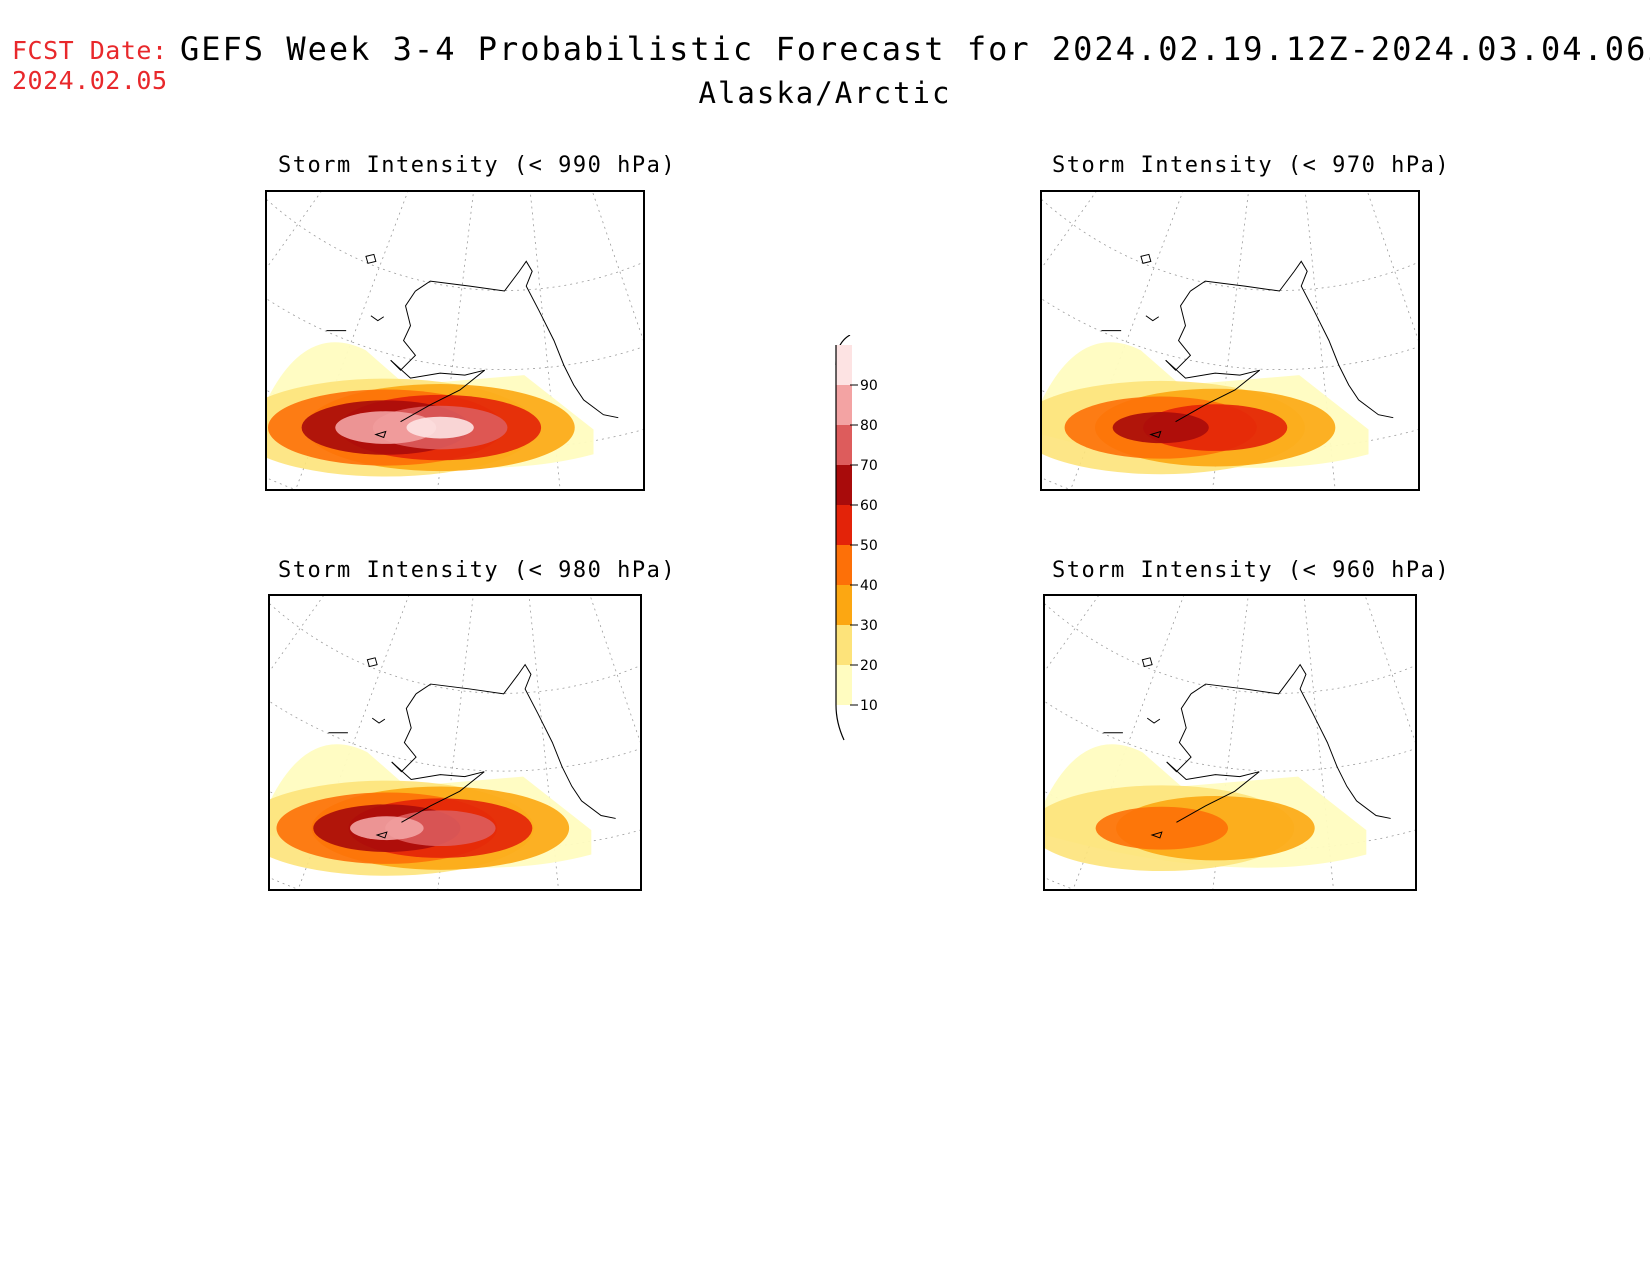 The height and width of the screenshot is (1275, 1650). Describe the element at coordinates (825, 93) in the screenshot. I see `region-subtitle: Alaska/Arctic` at that location.